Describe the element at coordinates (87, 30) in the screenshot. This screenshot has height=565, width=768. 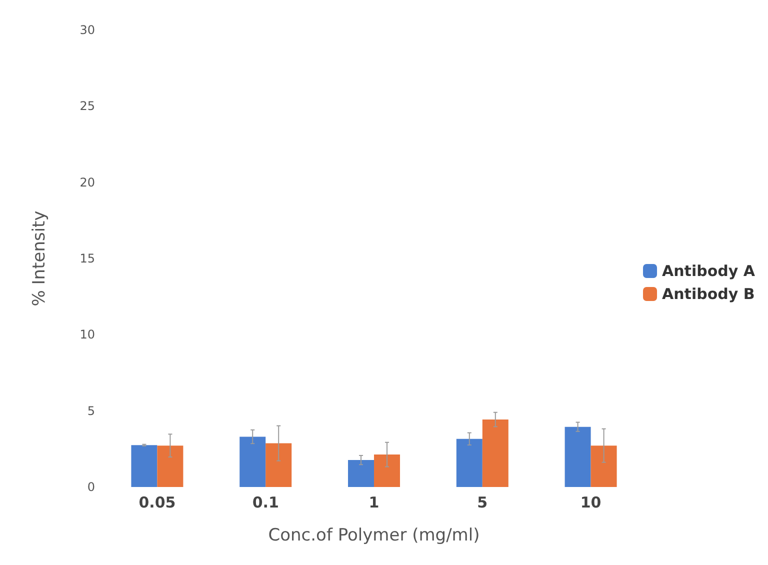
I see `y-tick-label: 30` at that location.